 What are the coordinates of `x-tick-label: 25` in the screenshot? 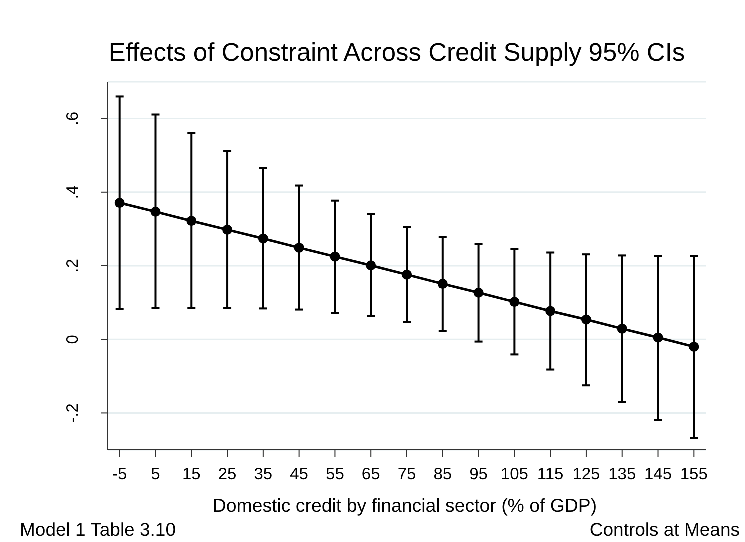 It's located at (227, 474).